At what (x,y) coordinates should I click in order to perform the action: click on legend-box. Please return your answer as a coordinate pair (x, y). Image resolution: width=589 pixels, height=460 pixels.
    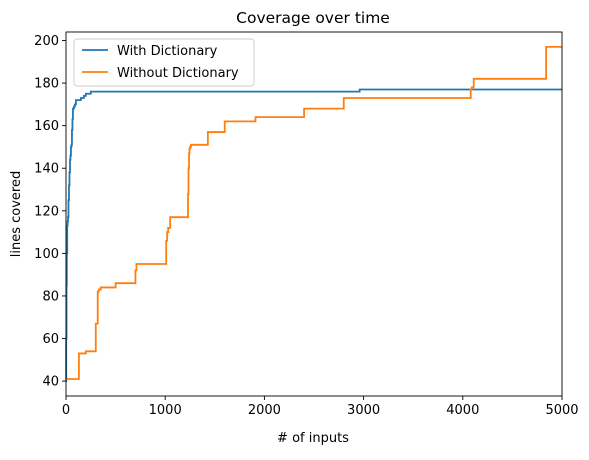
    Looking at the image, I should click on (164, 62).